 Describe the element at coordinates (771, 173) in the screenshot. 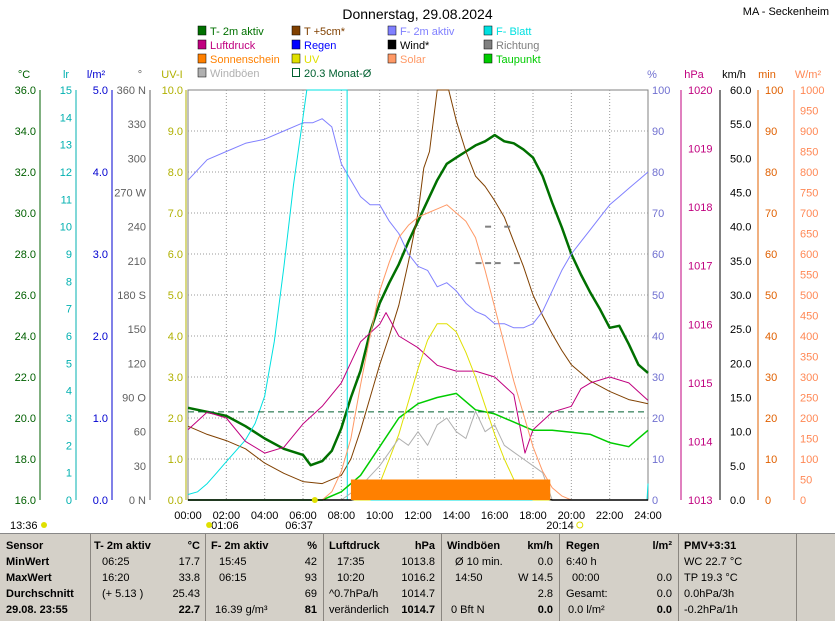

I see `tick-minutes: 80` at that location.